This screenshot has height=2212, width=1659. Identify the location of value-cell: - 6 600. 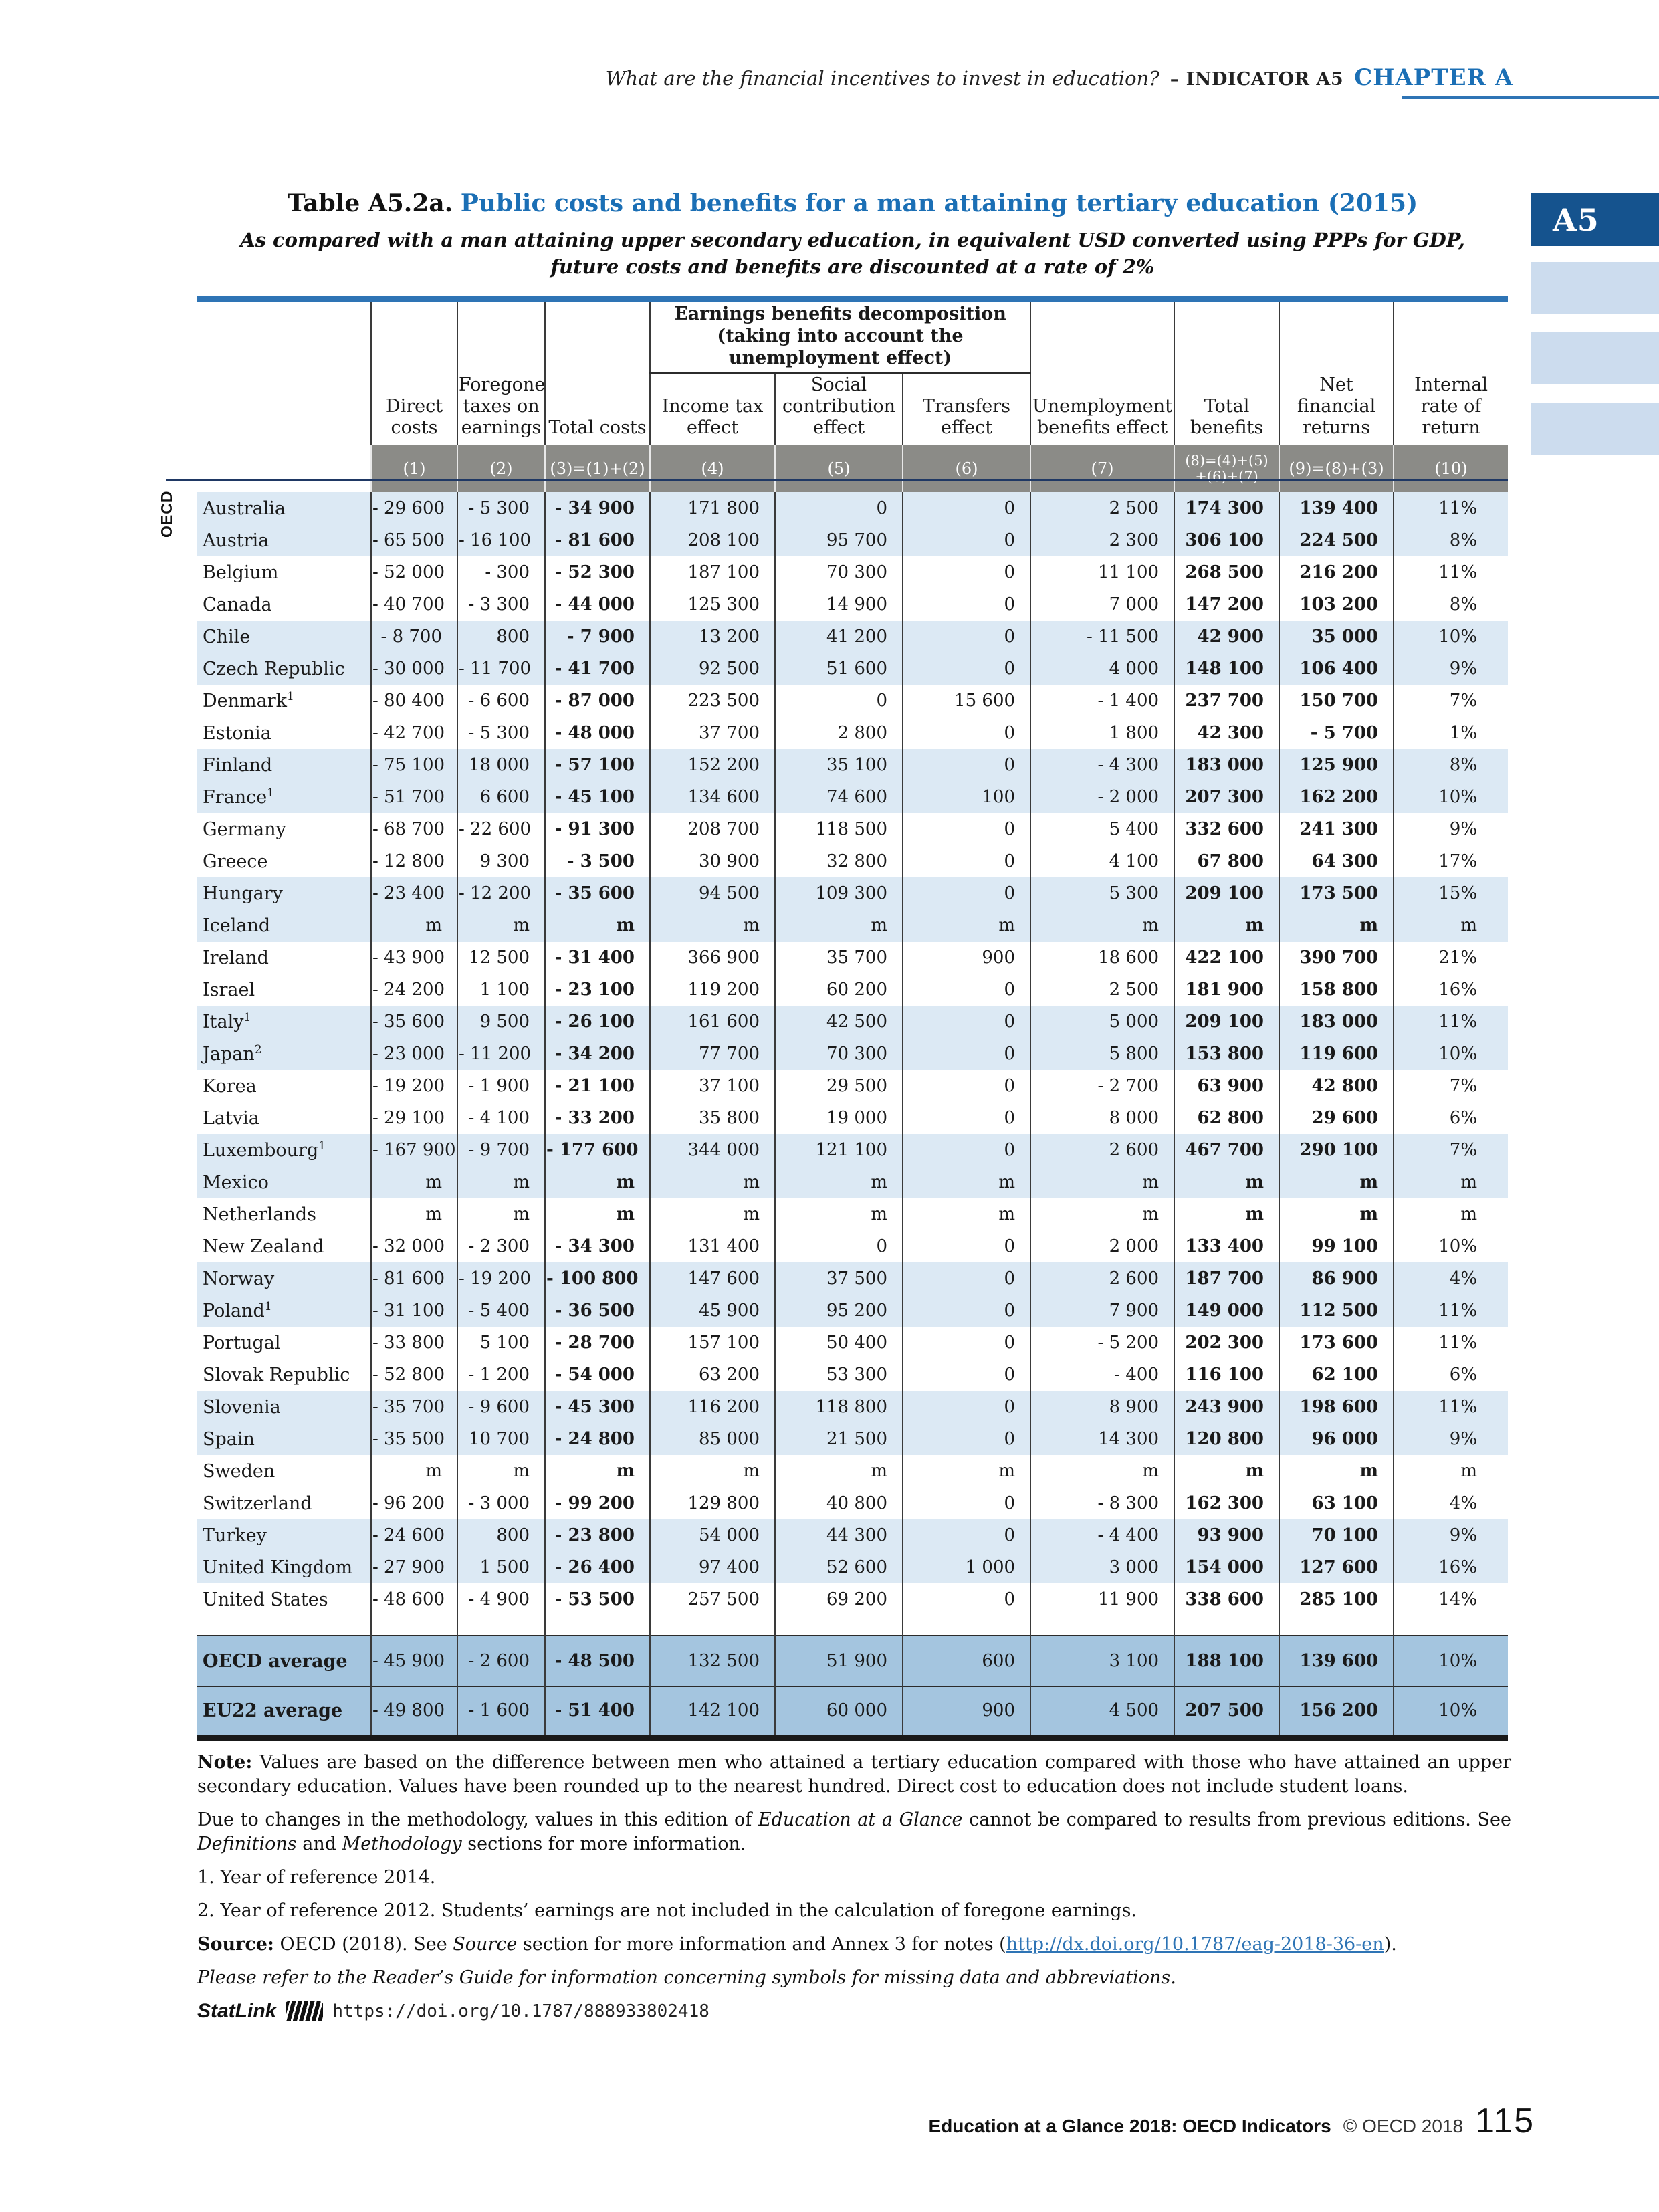
(501, 701).